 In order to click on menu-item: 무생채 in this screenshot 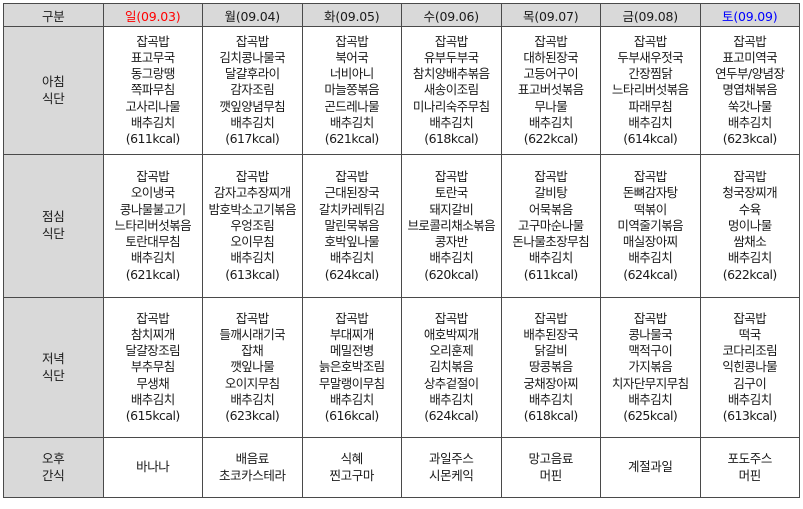, I will do `click(153, 383)`.